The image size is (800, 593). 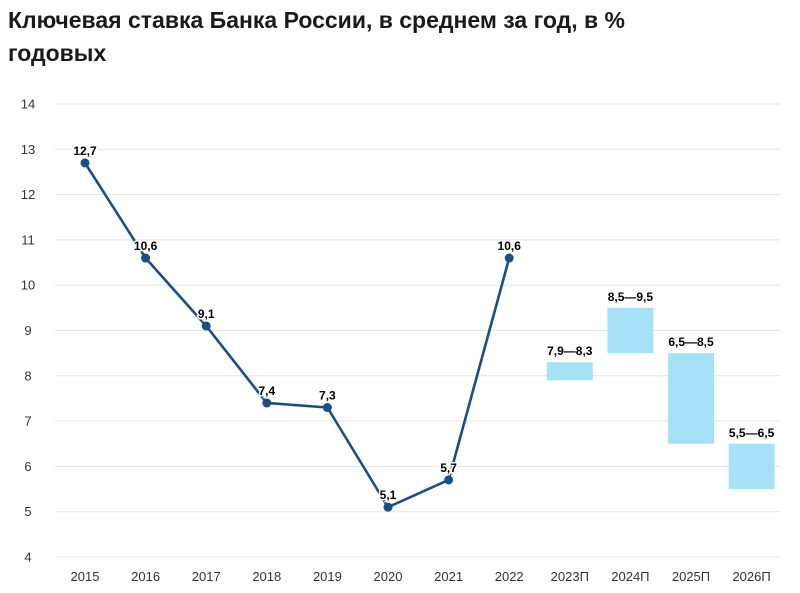 I want to click on x-tick-label: 2023П, so click(x=570, y=576).